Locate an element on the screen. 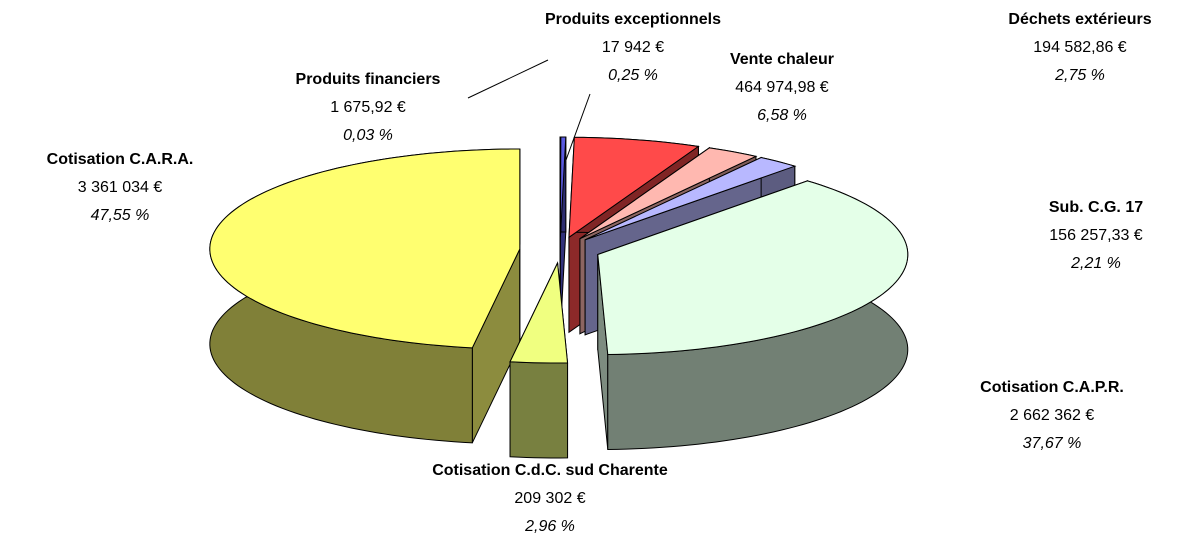 The width and height of the screenshot is (1202, 545). percentage-label: 2,96 % is located at coordinates (549, 526).